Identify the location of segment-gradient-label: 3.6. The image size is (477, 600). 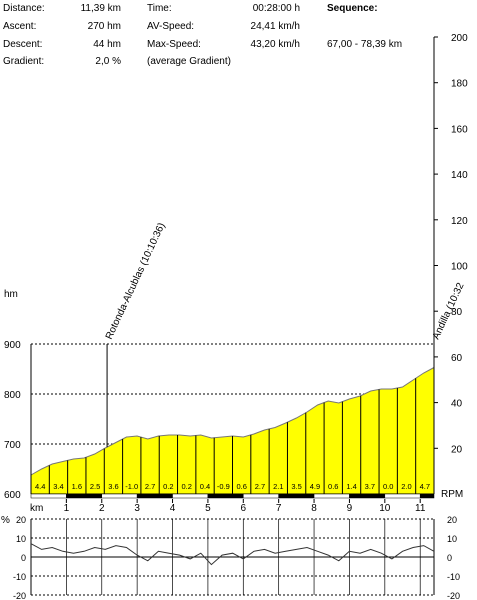
(113, 486).